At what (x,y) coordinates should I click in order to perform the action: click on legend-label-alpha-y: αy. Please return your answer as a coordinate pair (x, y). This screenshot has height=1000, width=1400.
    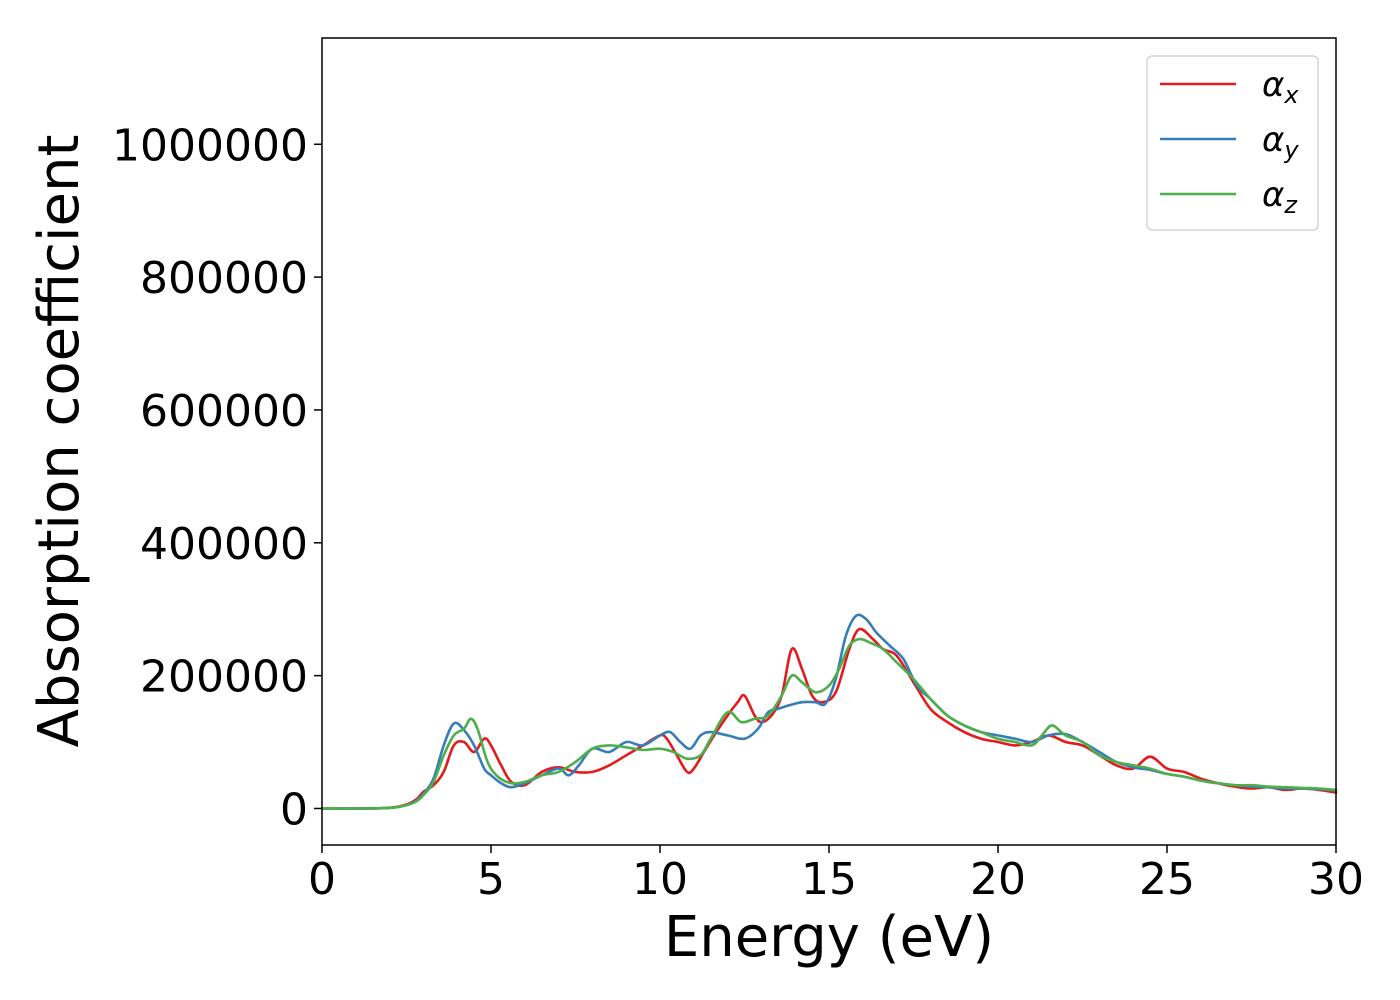
    Looking at the image, I should click on (1280, 142).